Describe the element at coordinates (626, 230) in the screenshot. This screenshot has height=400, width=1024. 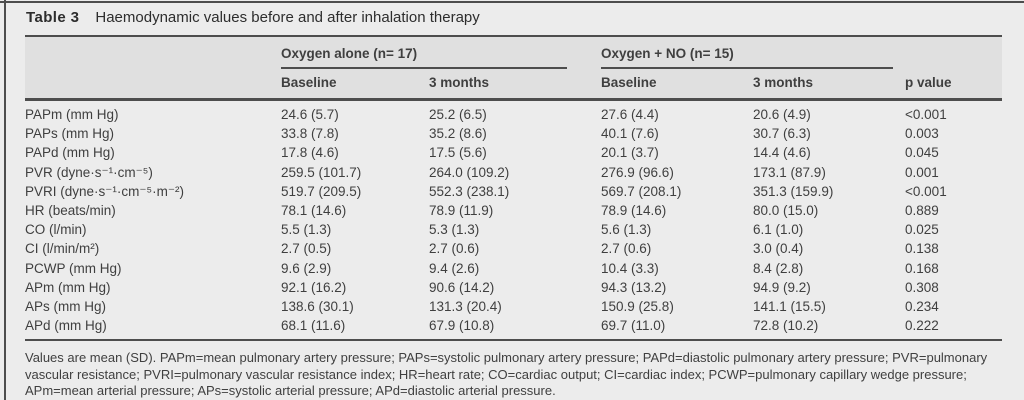
I see `table-cell: 5.6 (1.3)` at that location.